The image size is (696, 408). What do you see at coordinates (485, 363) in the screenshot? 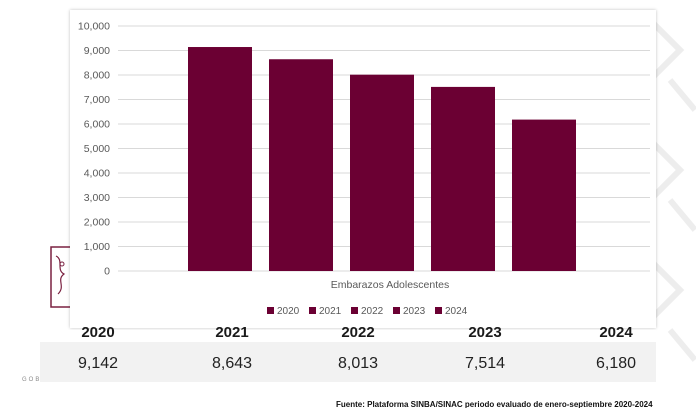
I see `summary-value-2023: 7,514` at bounding box center [485, 363].